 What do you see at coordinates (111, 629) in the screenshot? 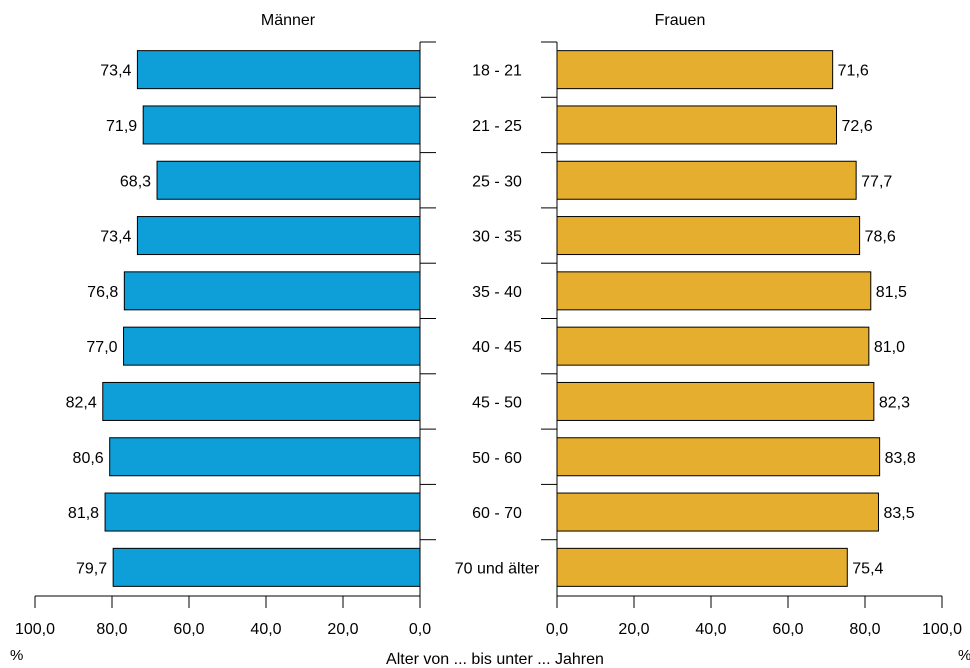
I see `men-axis-tick-label: 80,0` at bounding box center [111, 629].